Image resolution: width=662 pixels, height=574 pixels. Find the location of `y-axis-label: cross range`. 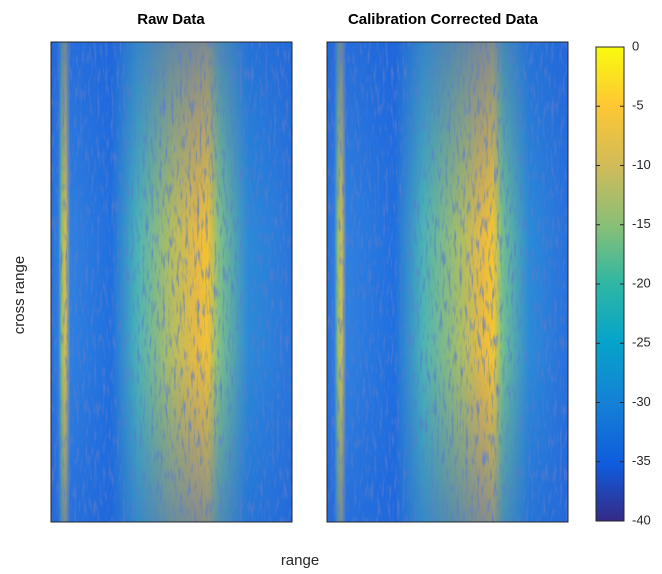

y-axis-label: cross range is located at coordinates (19, 295).